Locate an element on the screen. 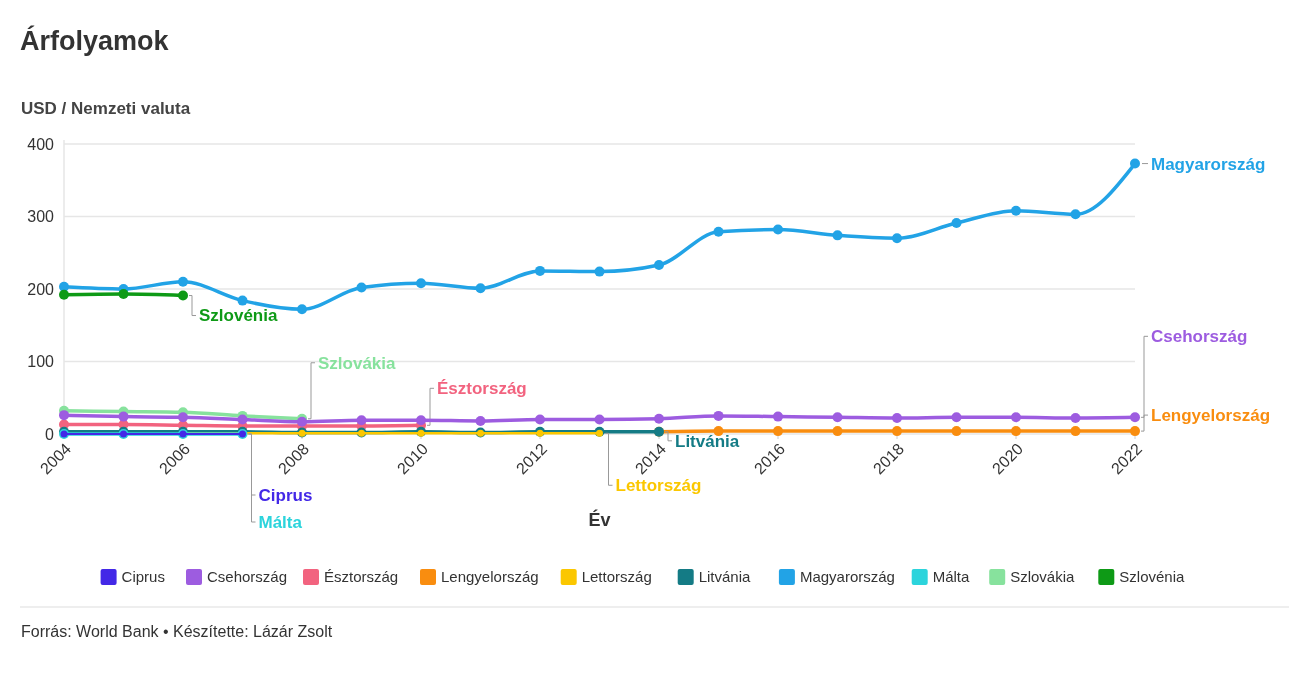 This screenshot has height=693, width=1309. legend-label: Szlovénia is located at coordinates (1152, 577).